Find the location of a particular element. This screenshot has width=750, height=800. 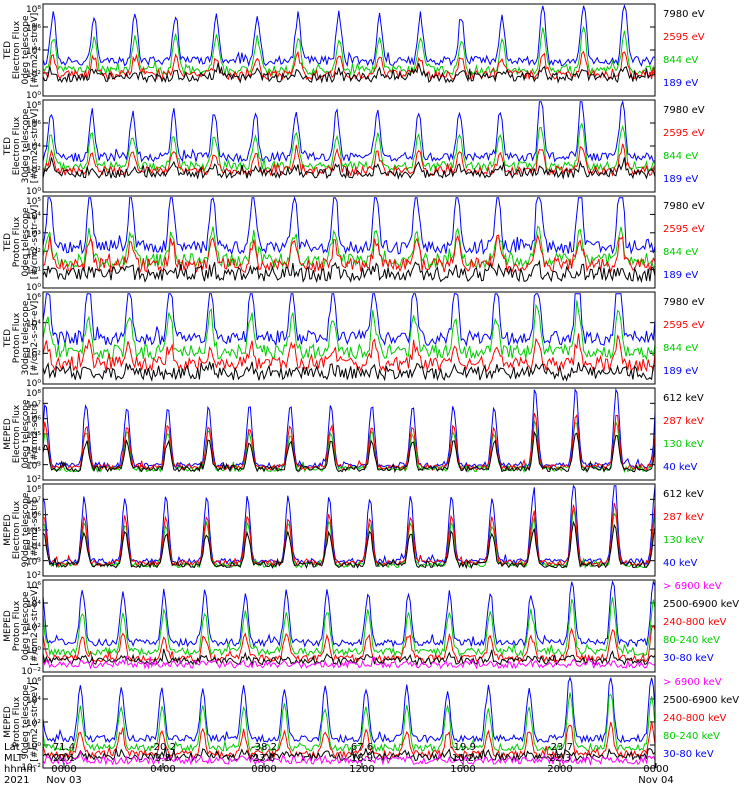

axis-hhmm-label: 1200 is located at coordinates (361, 769).